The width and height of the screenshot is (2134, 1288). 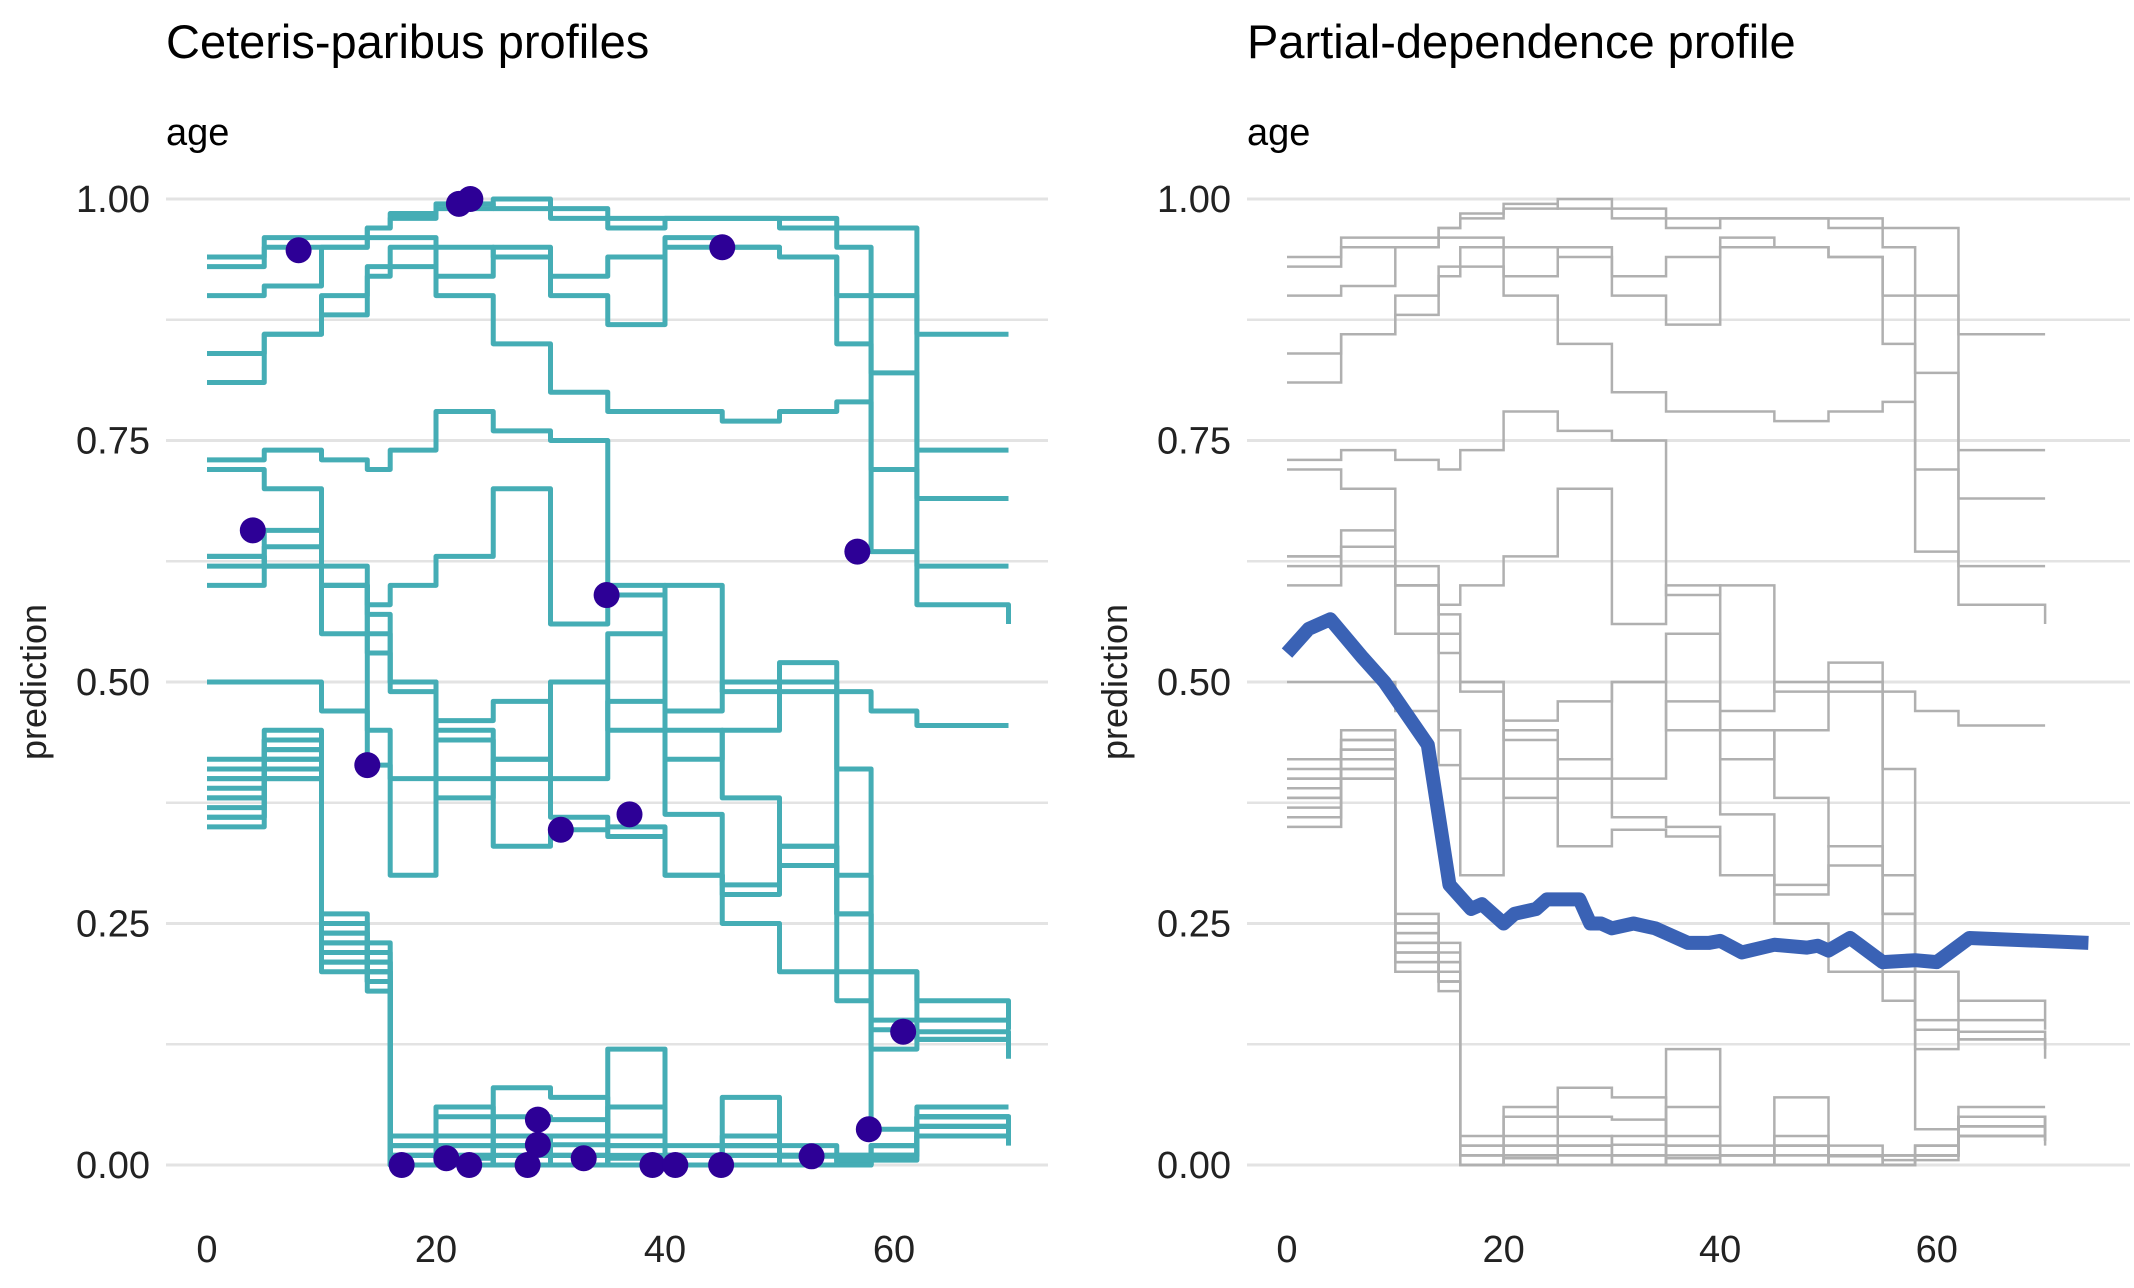 I want to click on chart-title: Ceteris-paribus profiles, so click(x=407, y=41).